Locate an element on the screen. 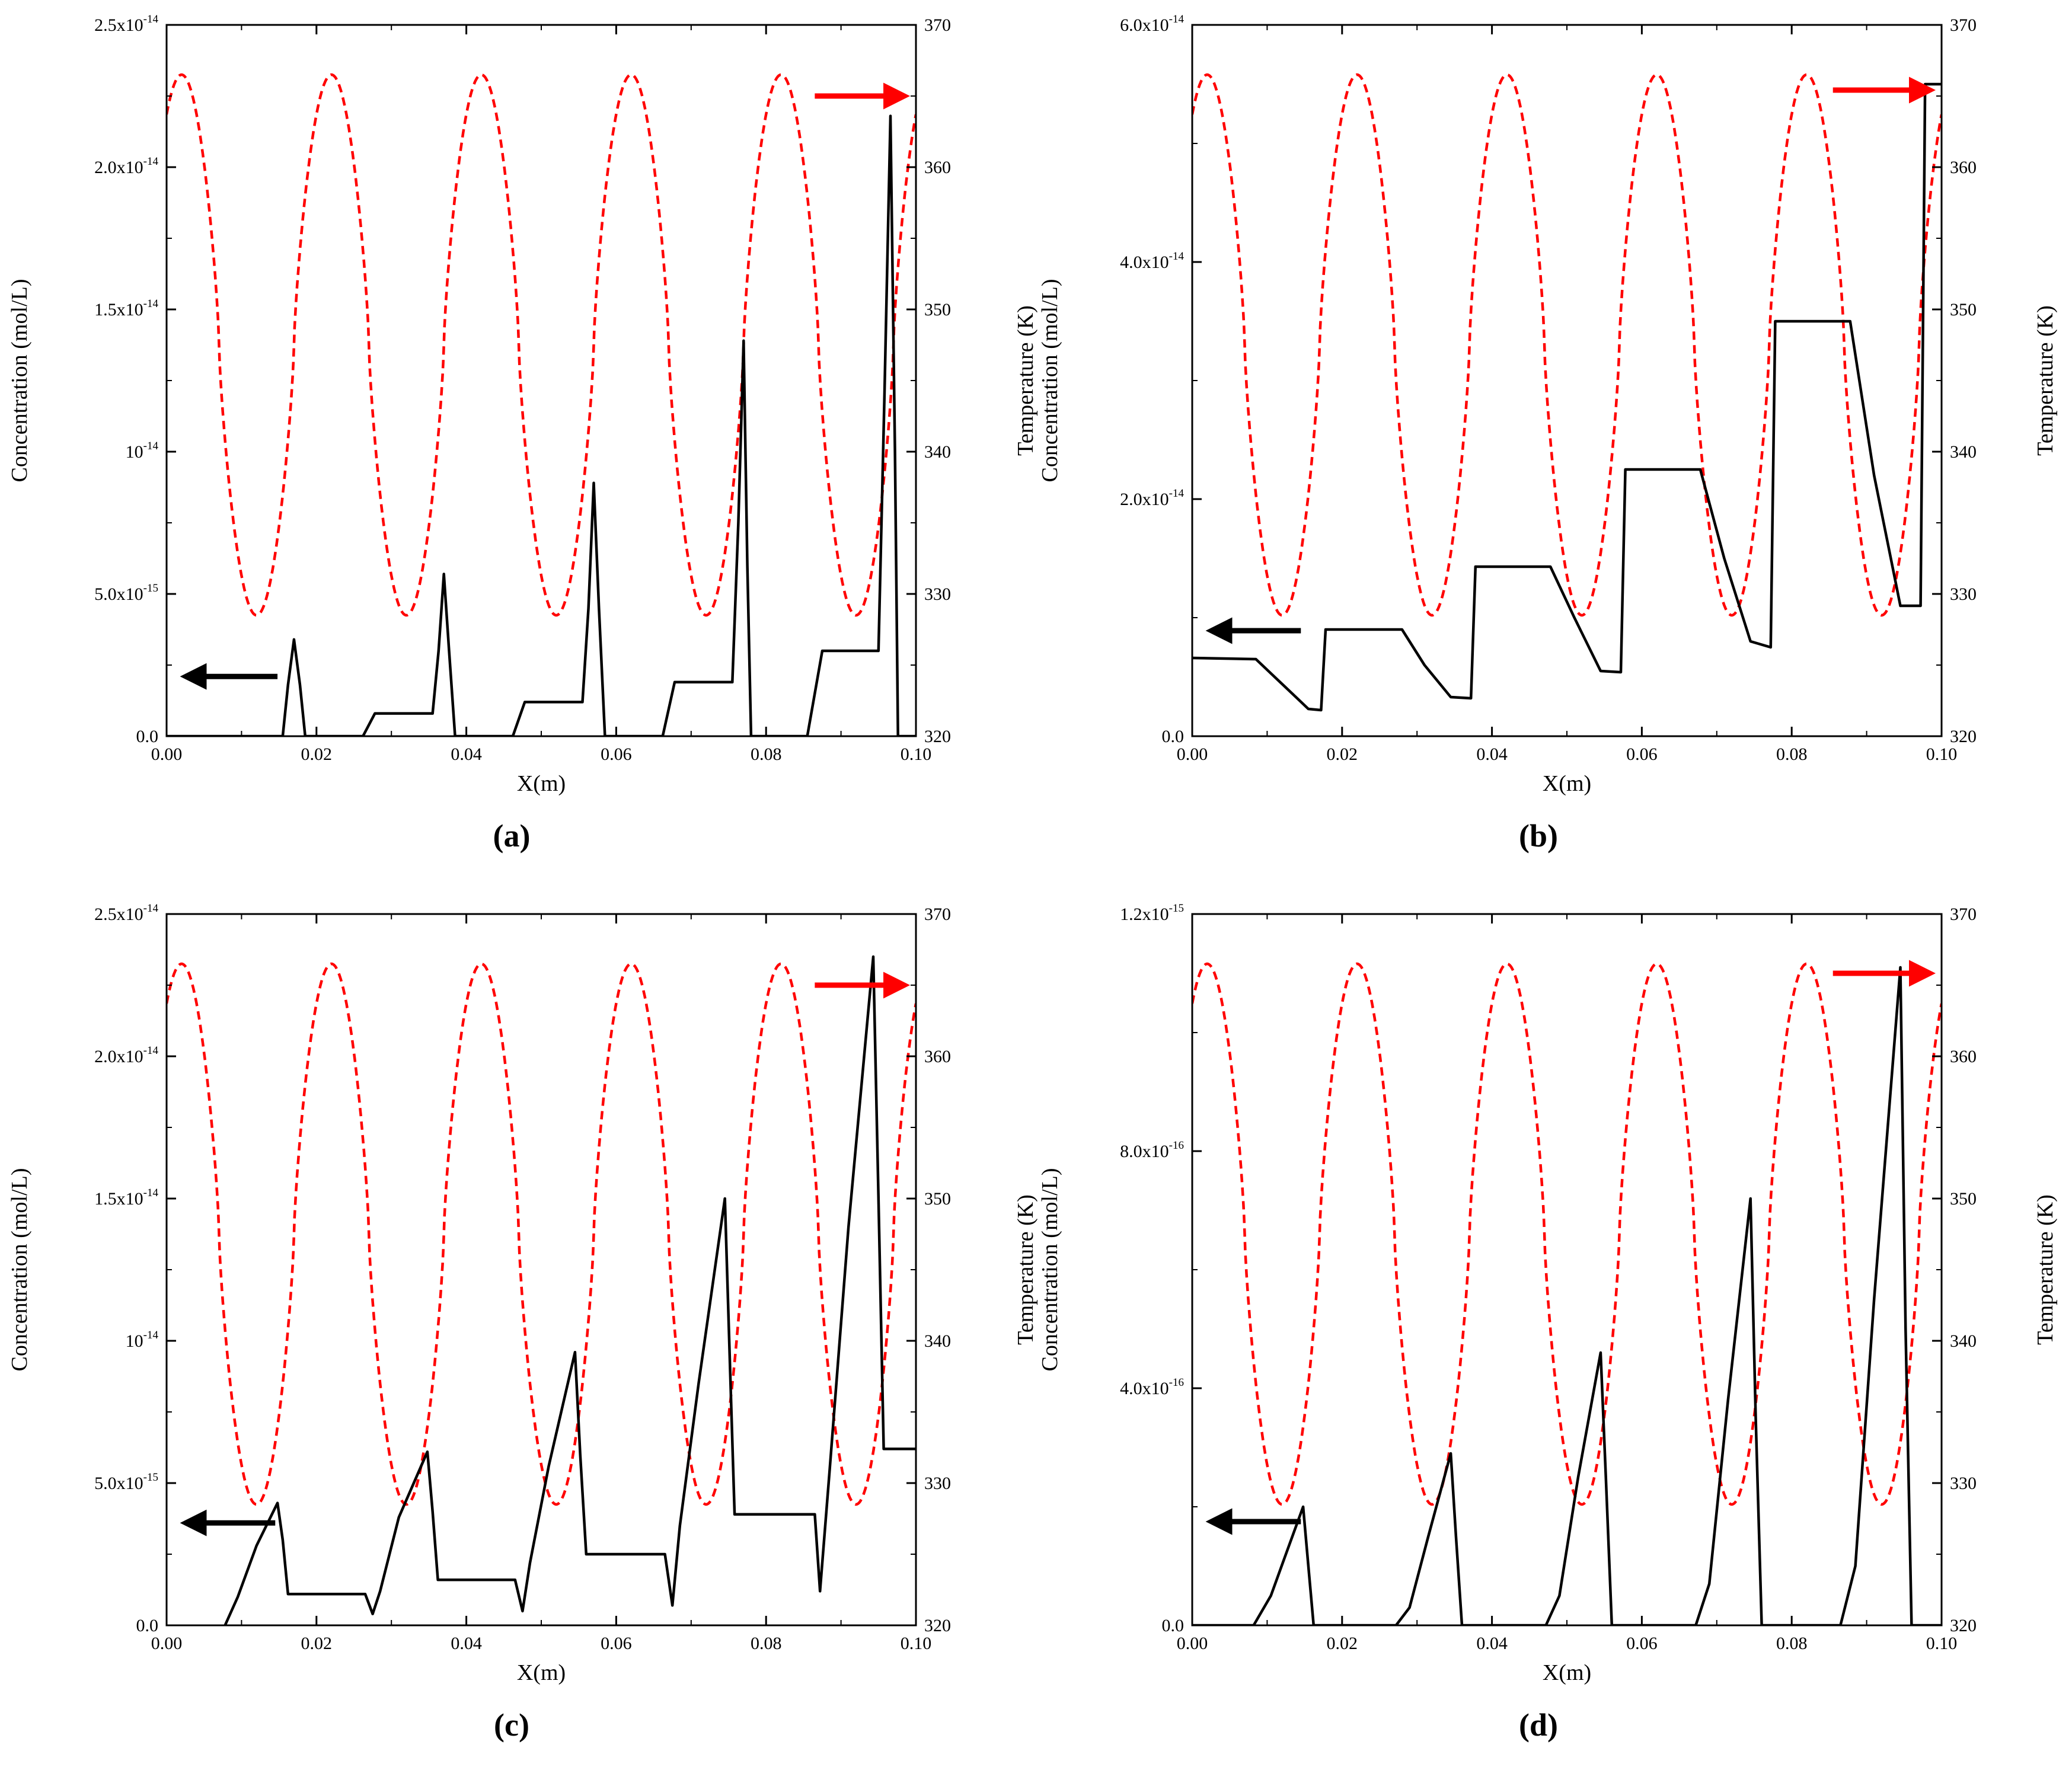 The height and width of the screenshot is (1783, 2072). panel-label: (d) is located at coordinates (1539, 1725).